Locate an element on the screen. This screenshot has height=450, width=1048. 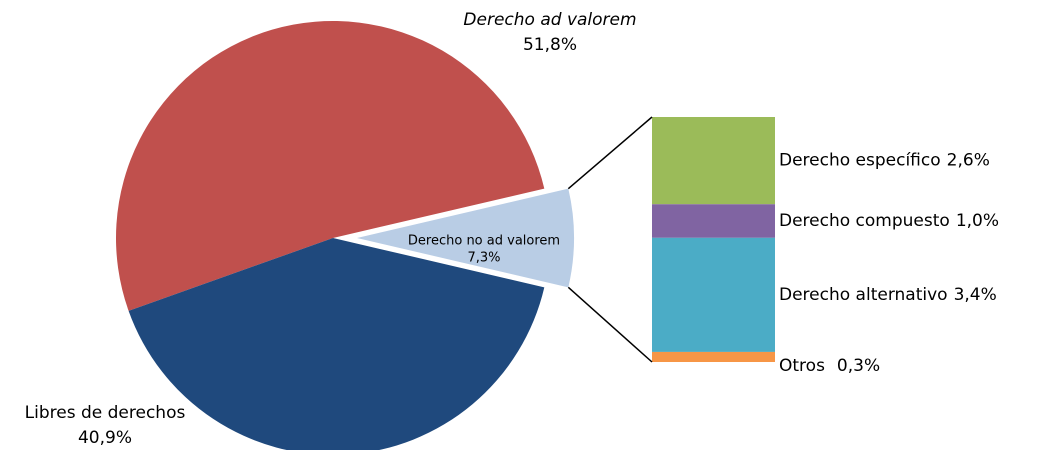
bar-label-value: 3,4% is located at coordinates (975, 295).